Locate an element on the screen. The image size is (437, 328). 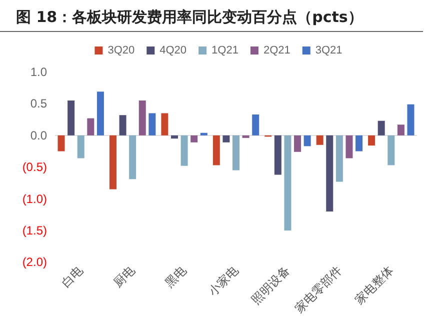
legend-label: 3Q20 is located at coordinates (121, 50).